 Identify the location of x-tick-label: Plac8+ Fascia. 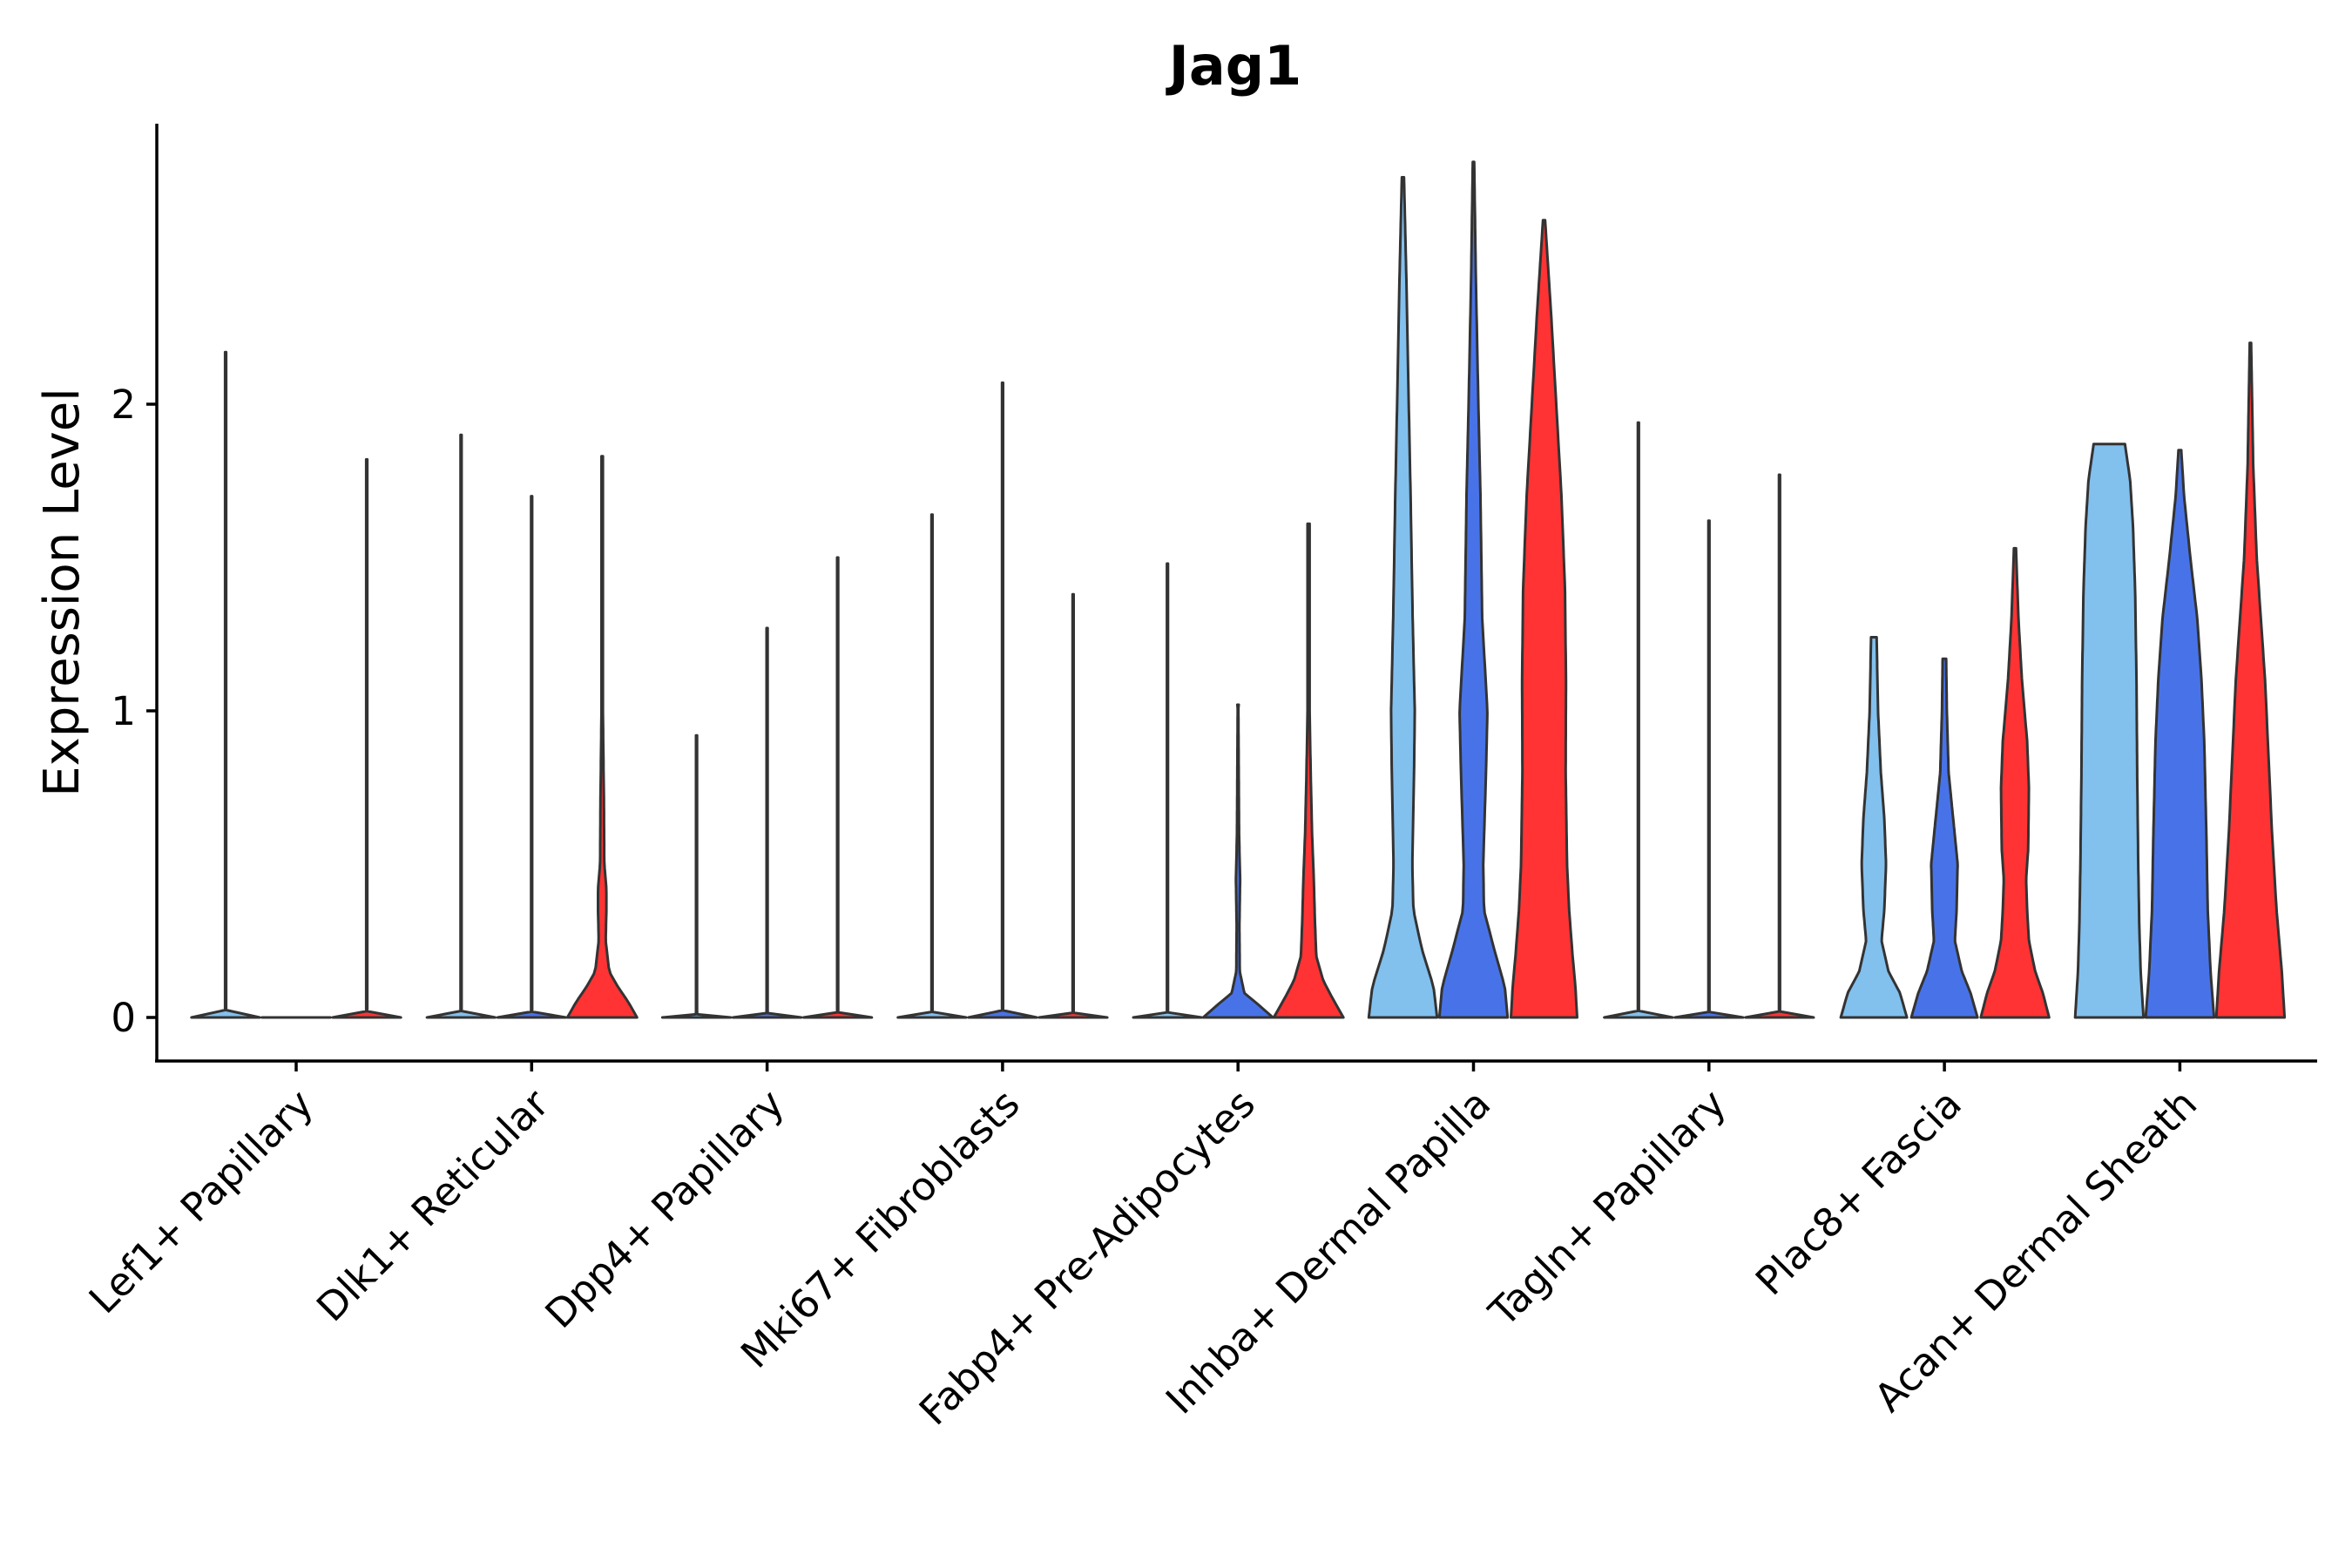
(1859, 1192).